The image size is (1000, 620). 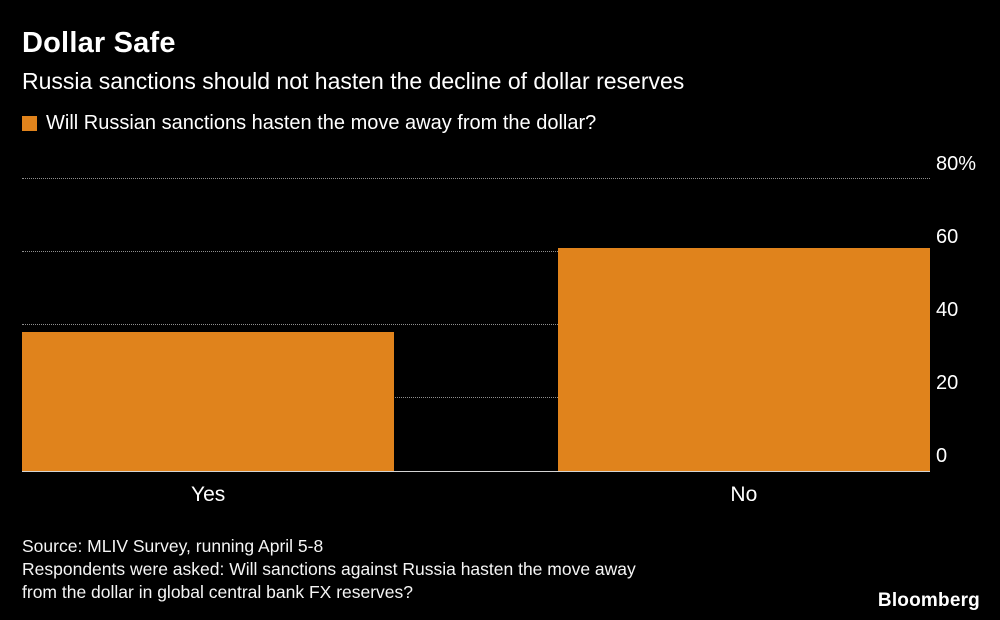 What do you see at coordinates (968, 306) in the screenshot?
I see `y-axis: 0 20 40 60 80%` at bounding box center [968, 306].